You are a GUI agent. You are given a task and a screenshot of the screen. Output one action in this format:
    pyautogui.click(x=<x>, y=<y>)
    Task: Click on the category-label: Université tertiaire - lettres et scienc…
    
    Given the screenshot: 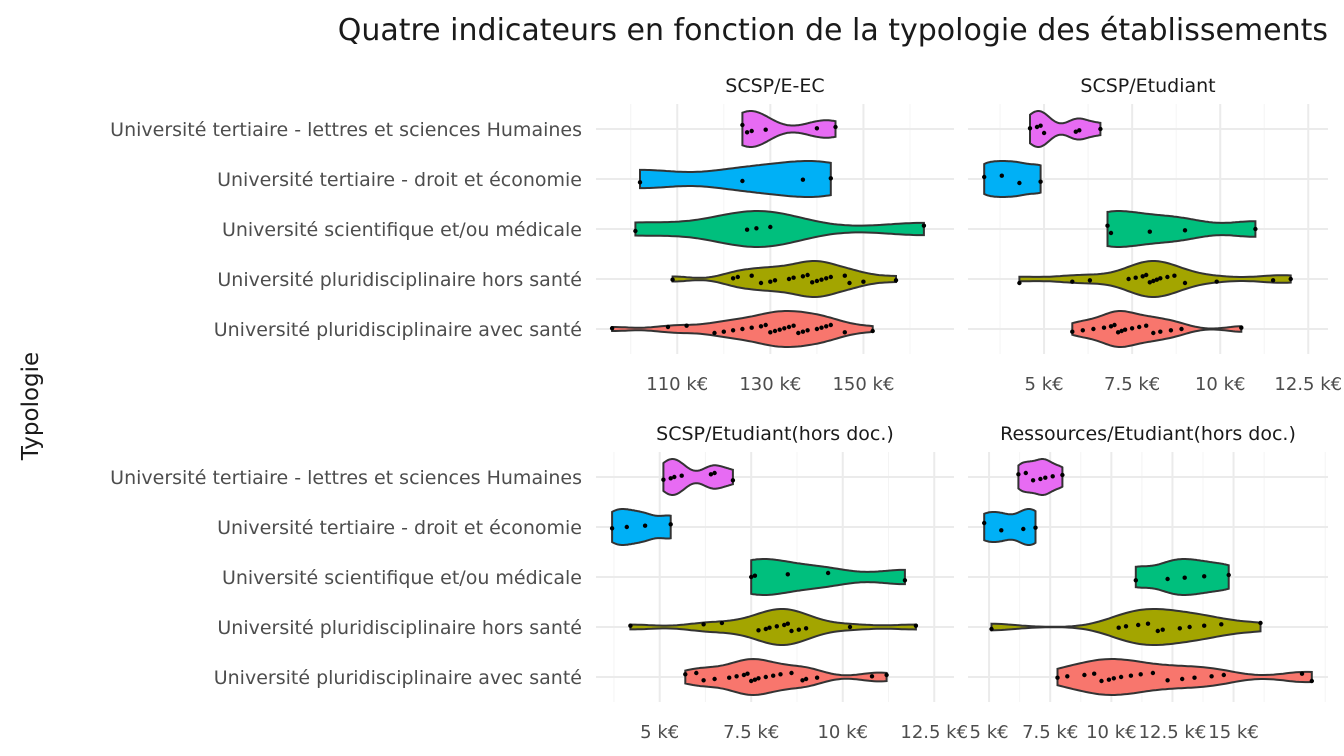 What is the action you would take?
    pyautogui.click(x=346, y=478)
    